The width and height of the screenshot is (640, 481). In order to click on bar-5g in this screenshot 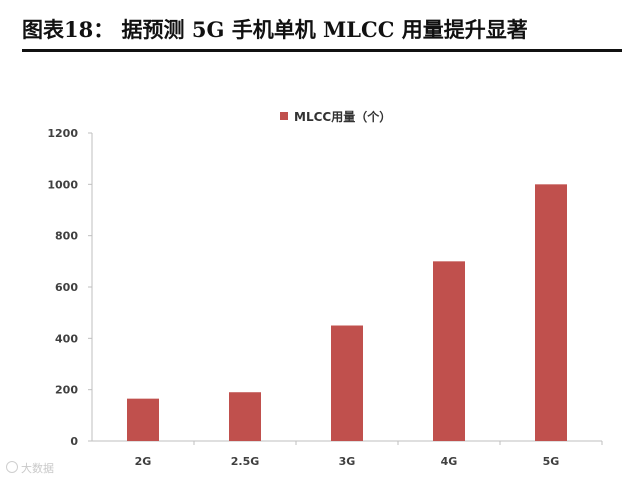, I will do `click(551, 313)`.